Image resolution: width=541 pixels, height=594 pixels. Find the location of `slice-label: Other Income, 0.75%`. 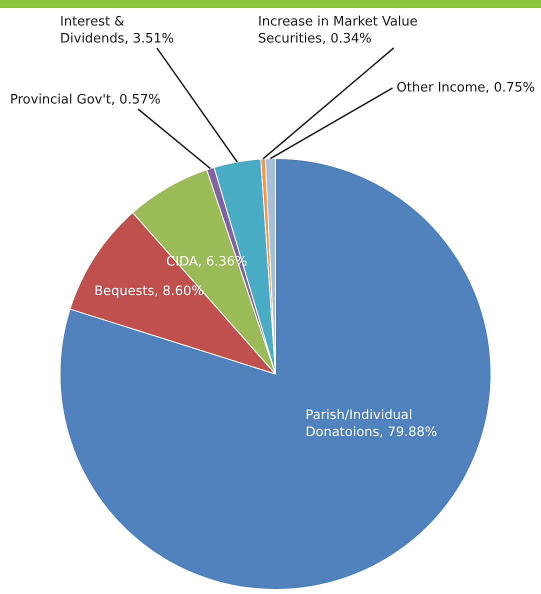

slice-label: Other Income, 0.75% is located at coordinates (465, 88).